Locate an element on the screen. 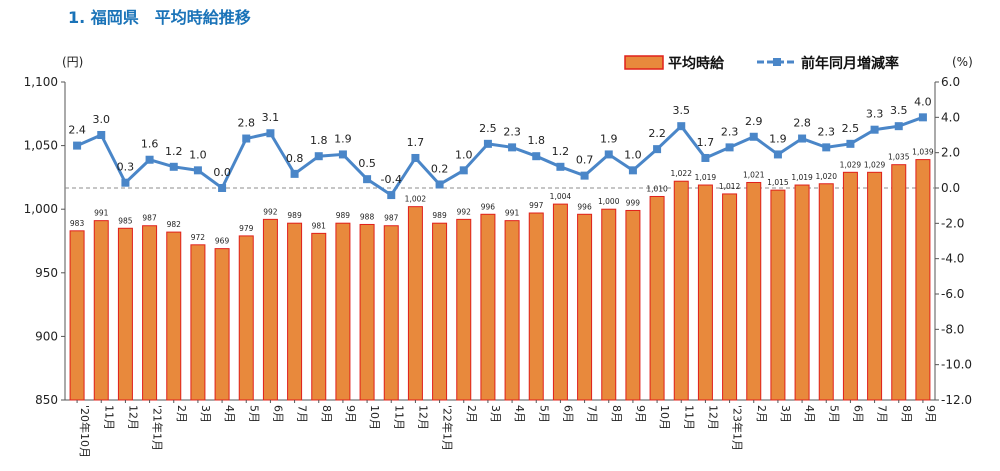 Image resolution: width=1000 pixels, height=471 pixels. right-tick-label: -12.0 is located at coordinates (956, 400).